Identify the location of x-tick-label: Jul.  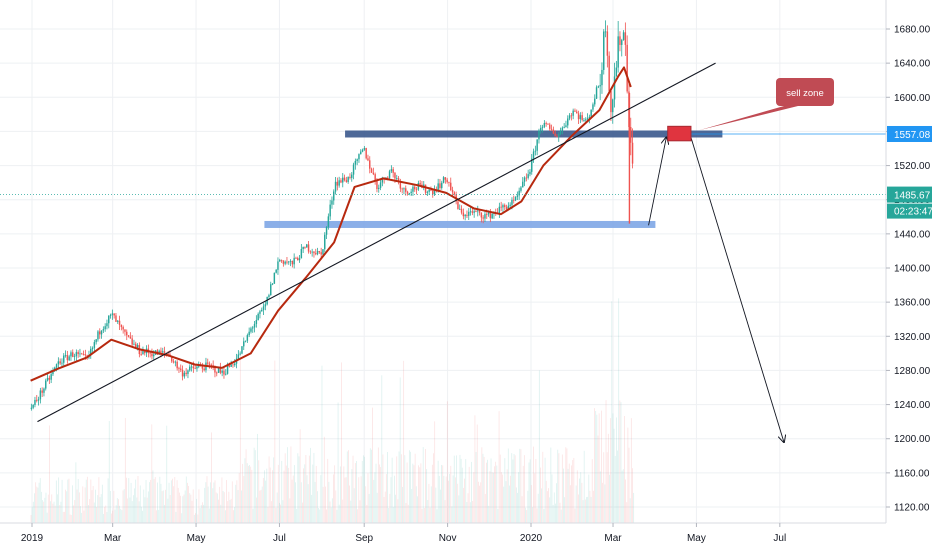
(779, 538).